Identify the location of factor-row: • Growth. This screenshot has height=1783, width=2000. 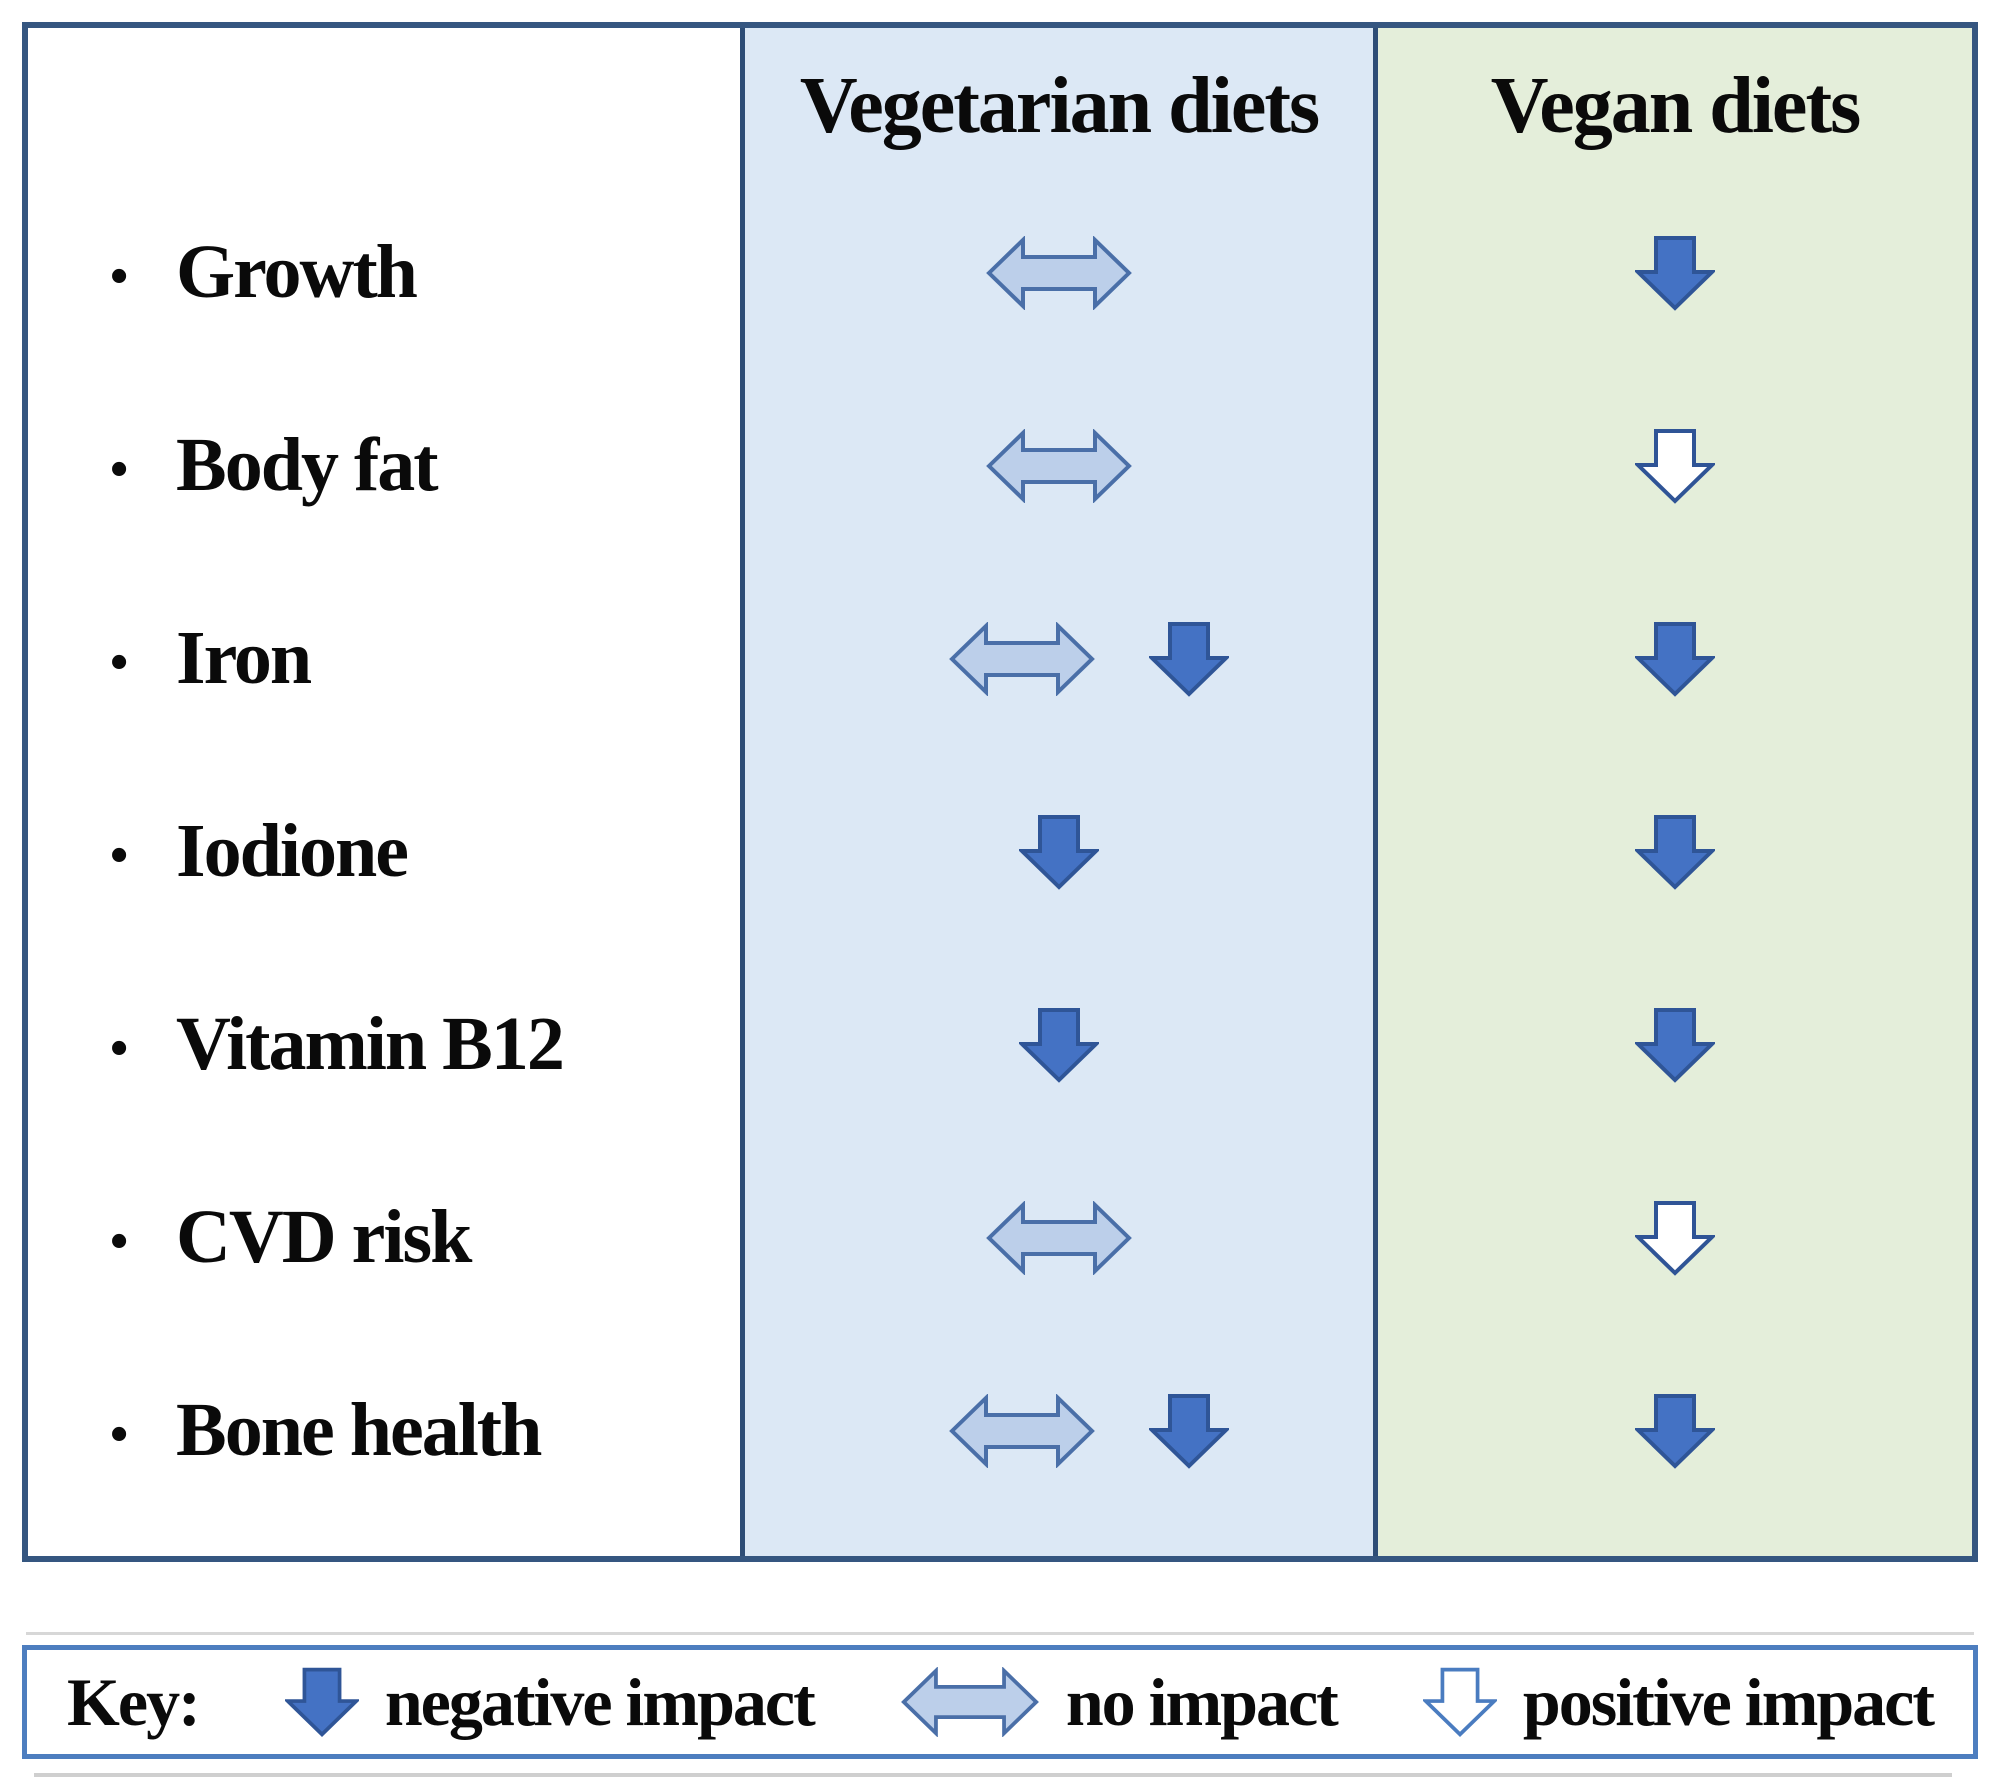
(384, 272).